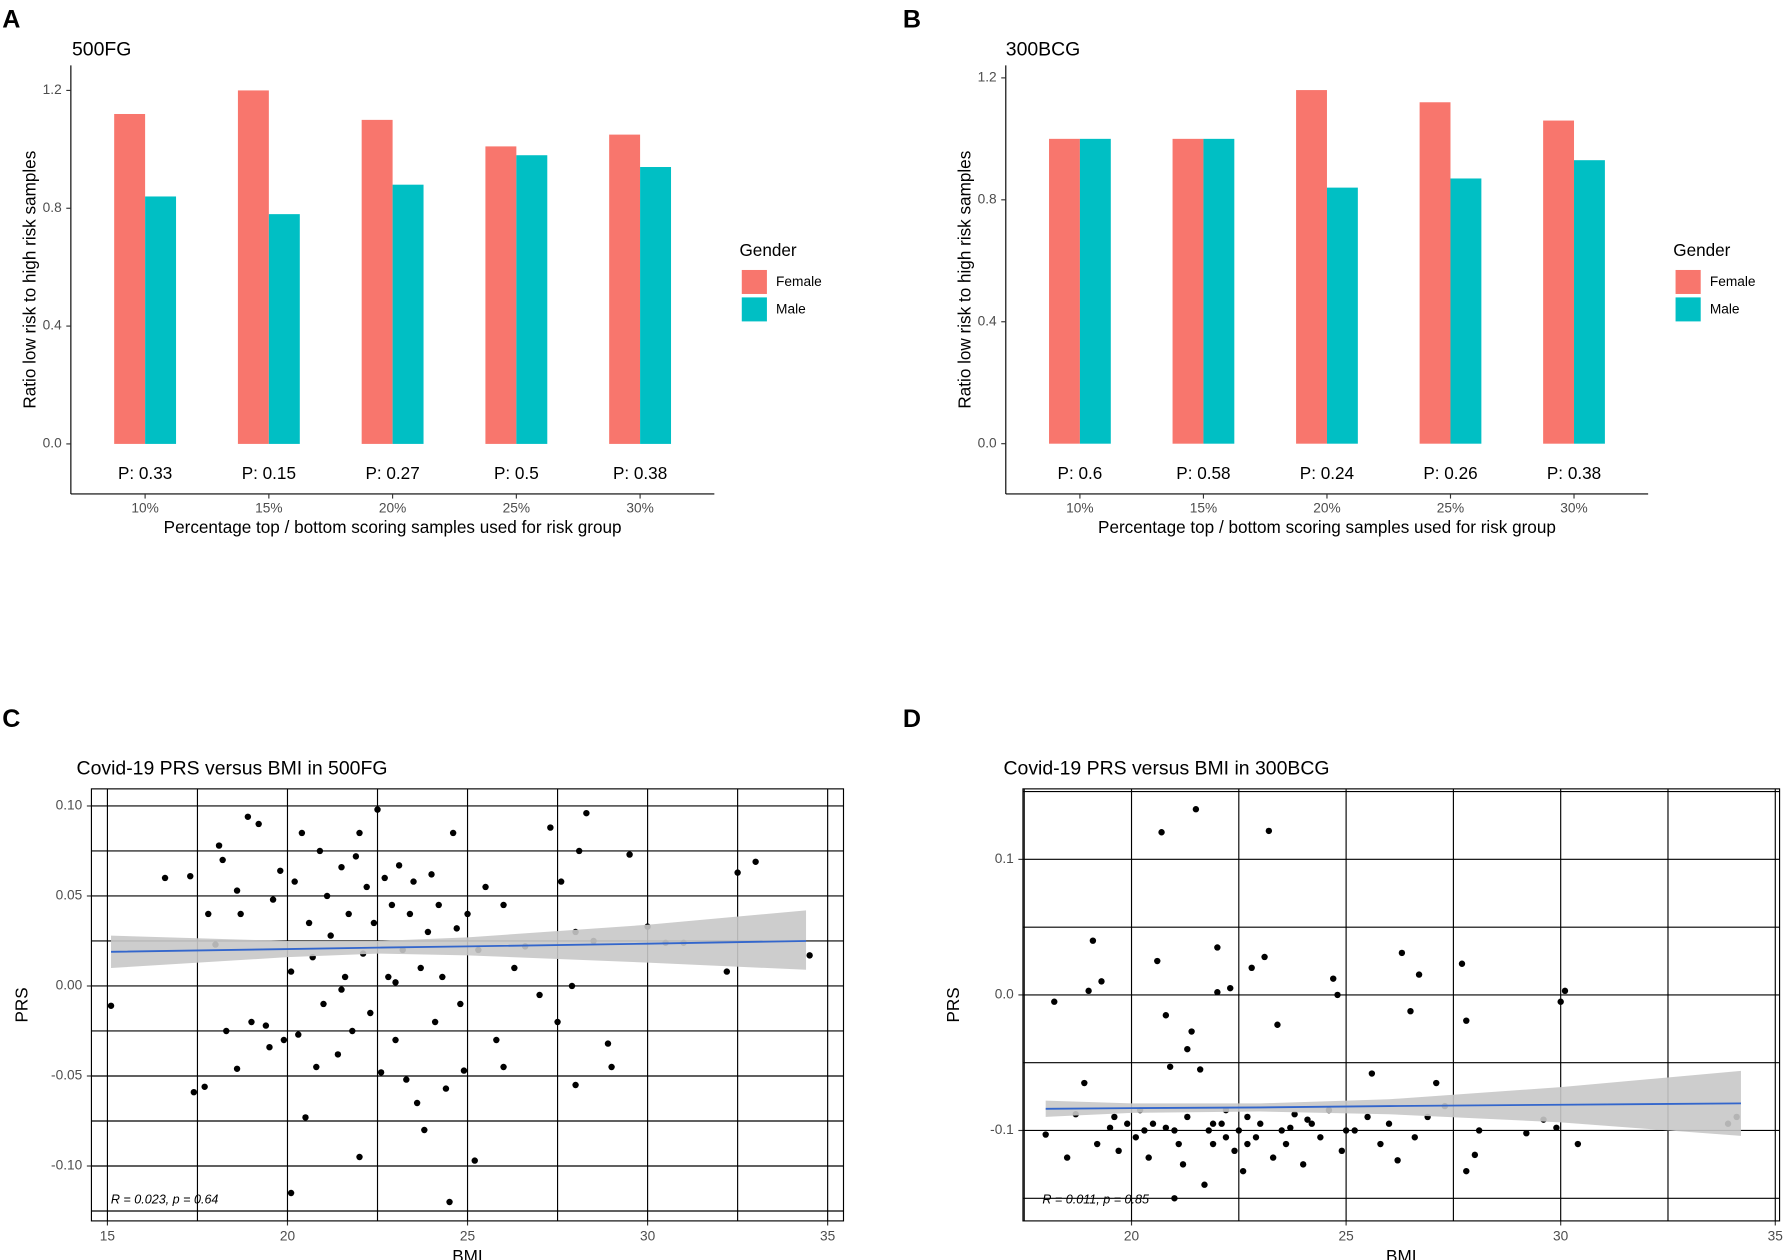 This screenshot has width=1783, height=1260. Describe the element at coordinates (953, 1004) in the screenshot. I see `y-axis-label: PRS` at that location.